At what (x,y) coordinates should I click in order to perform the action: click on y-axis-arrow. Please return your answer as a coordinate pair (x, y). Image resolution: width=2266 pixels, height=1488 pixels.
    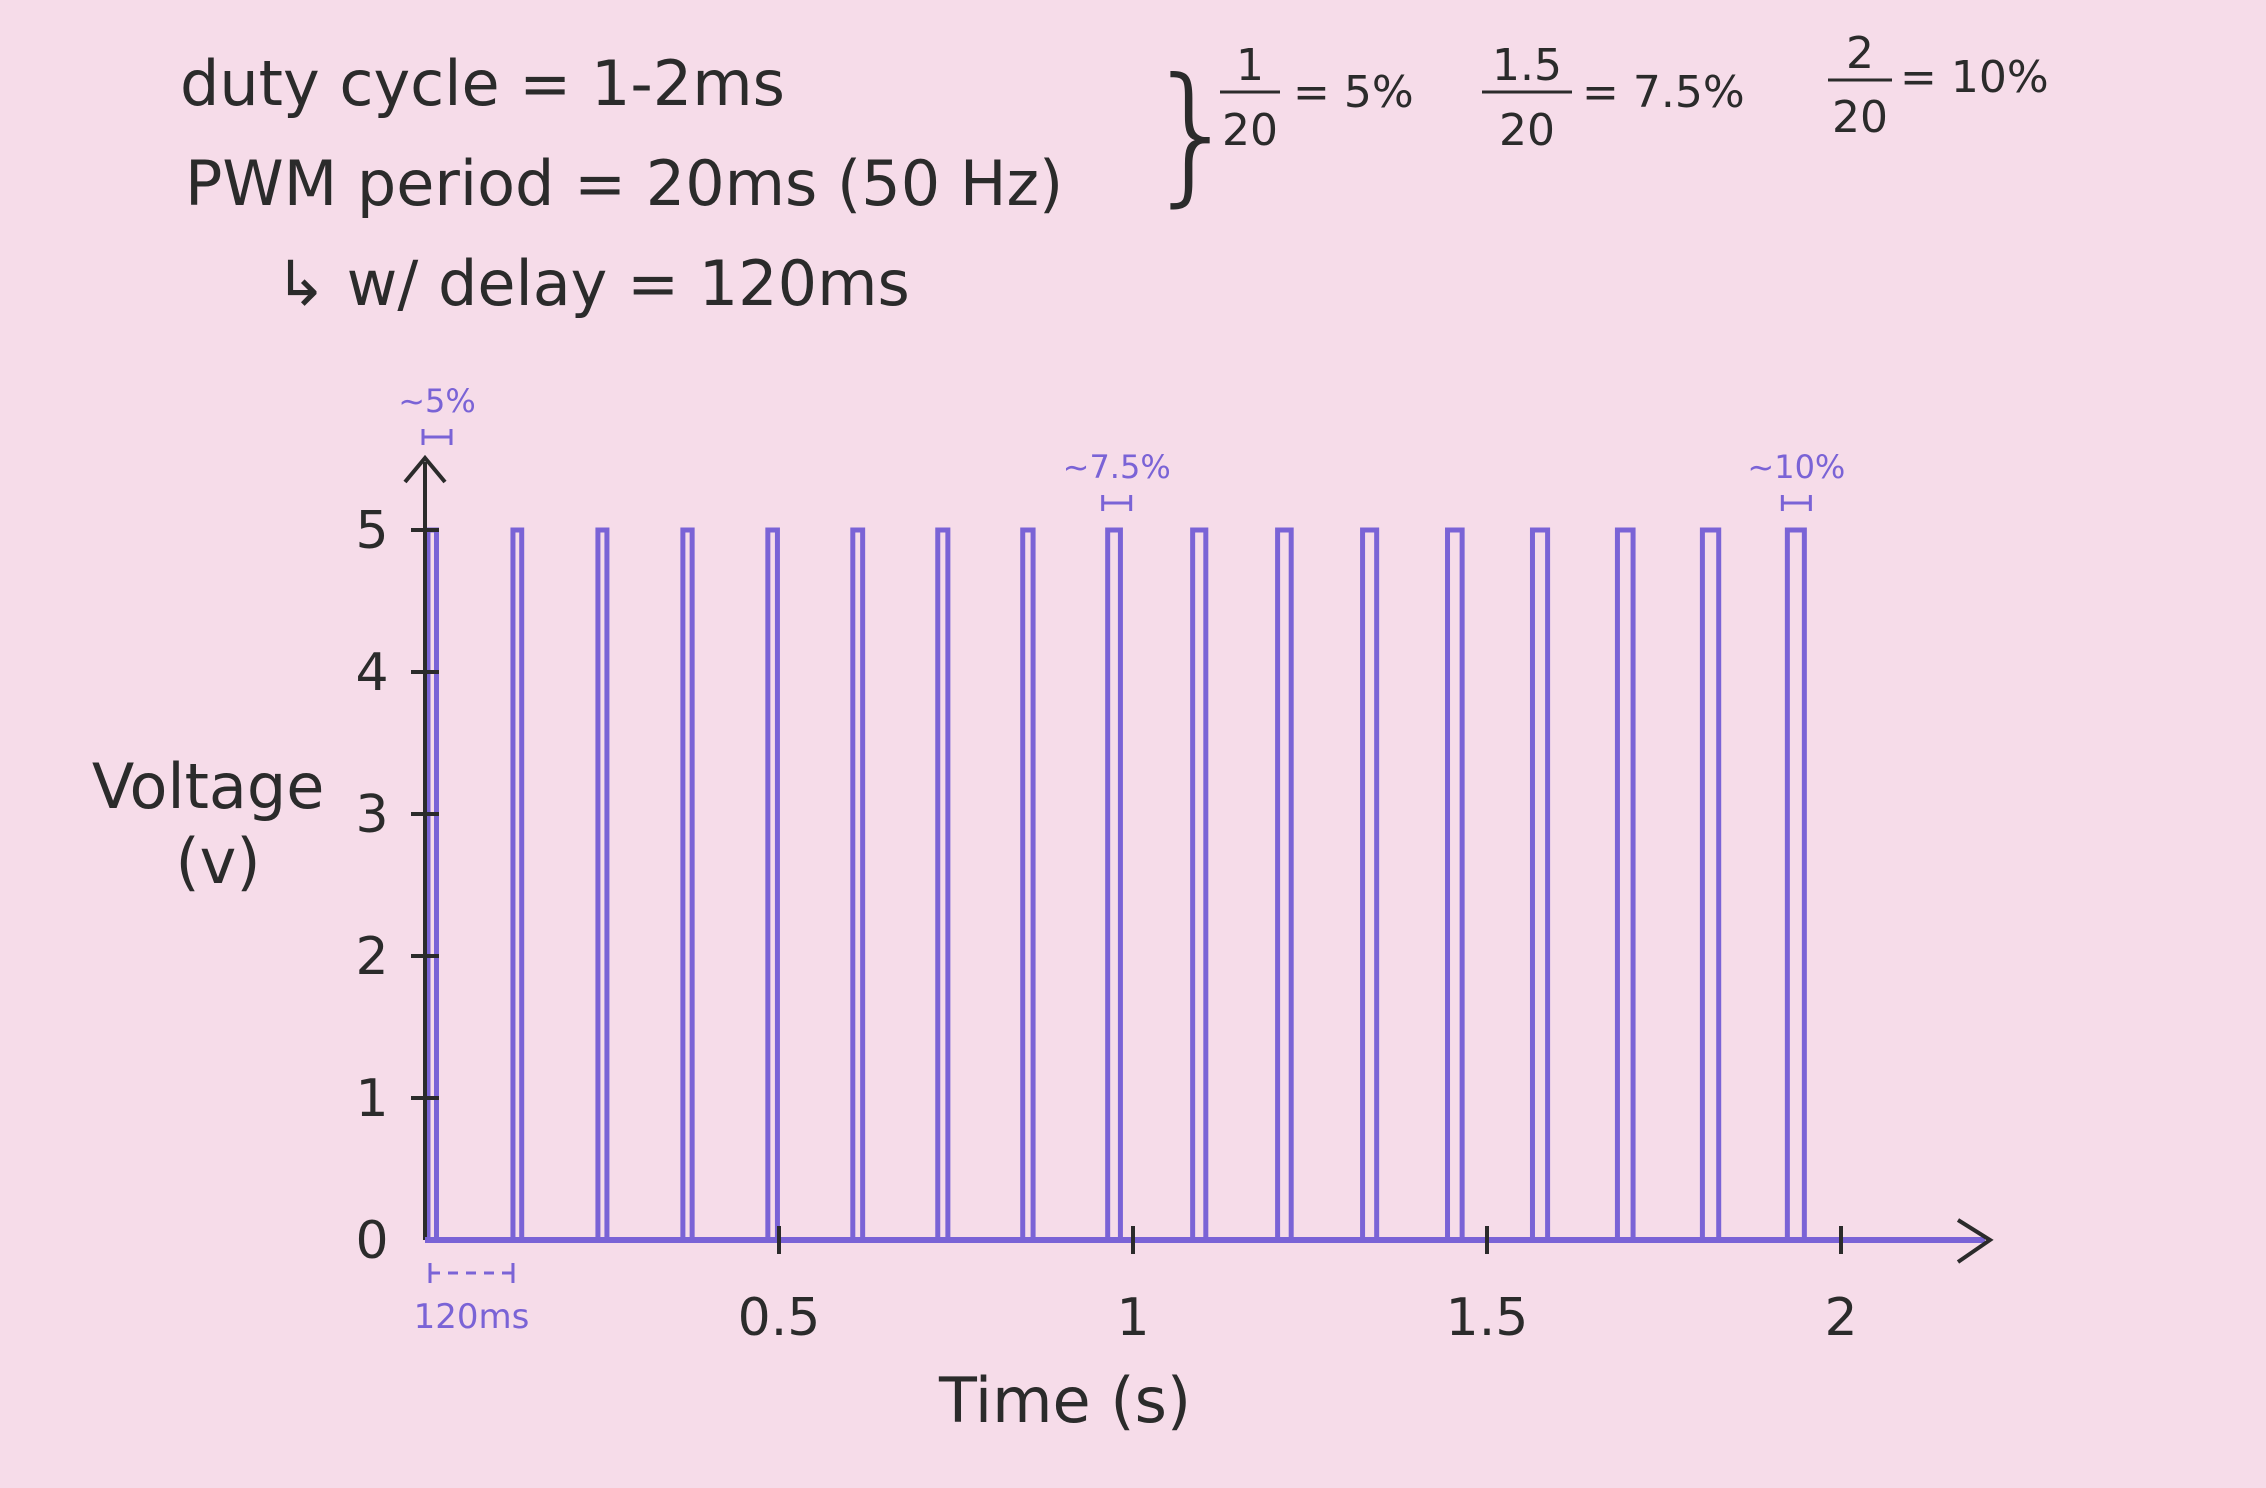
    Looking at the image, I should click on (425, 469).